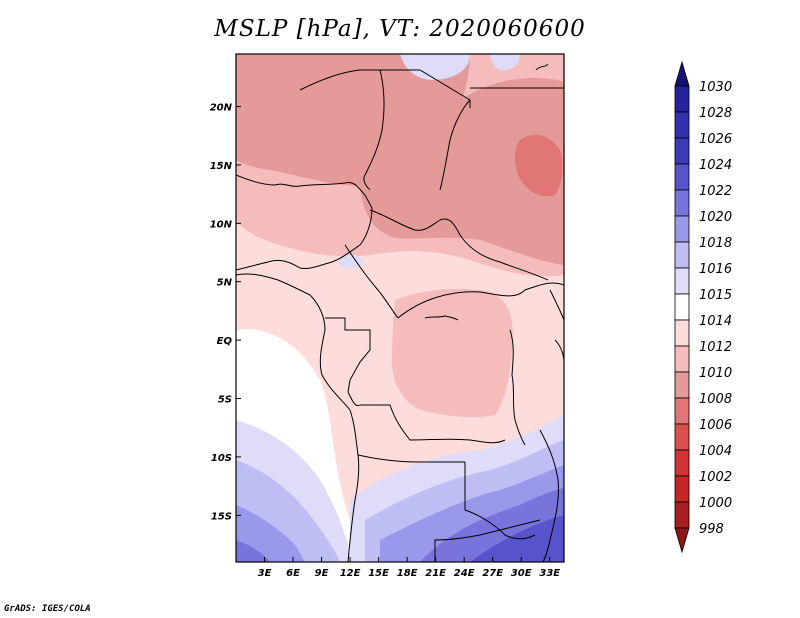  What do you see at coordinates (715, 165) in the screenshot?
I see `colorbar-label: 1024` at bounding box center [715, 165].